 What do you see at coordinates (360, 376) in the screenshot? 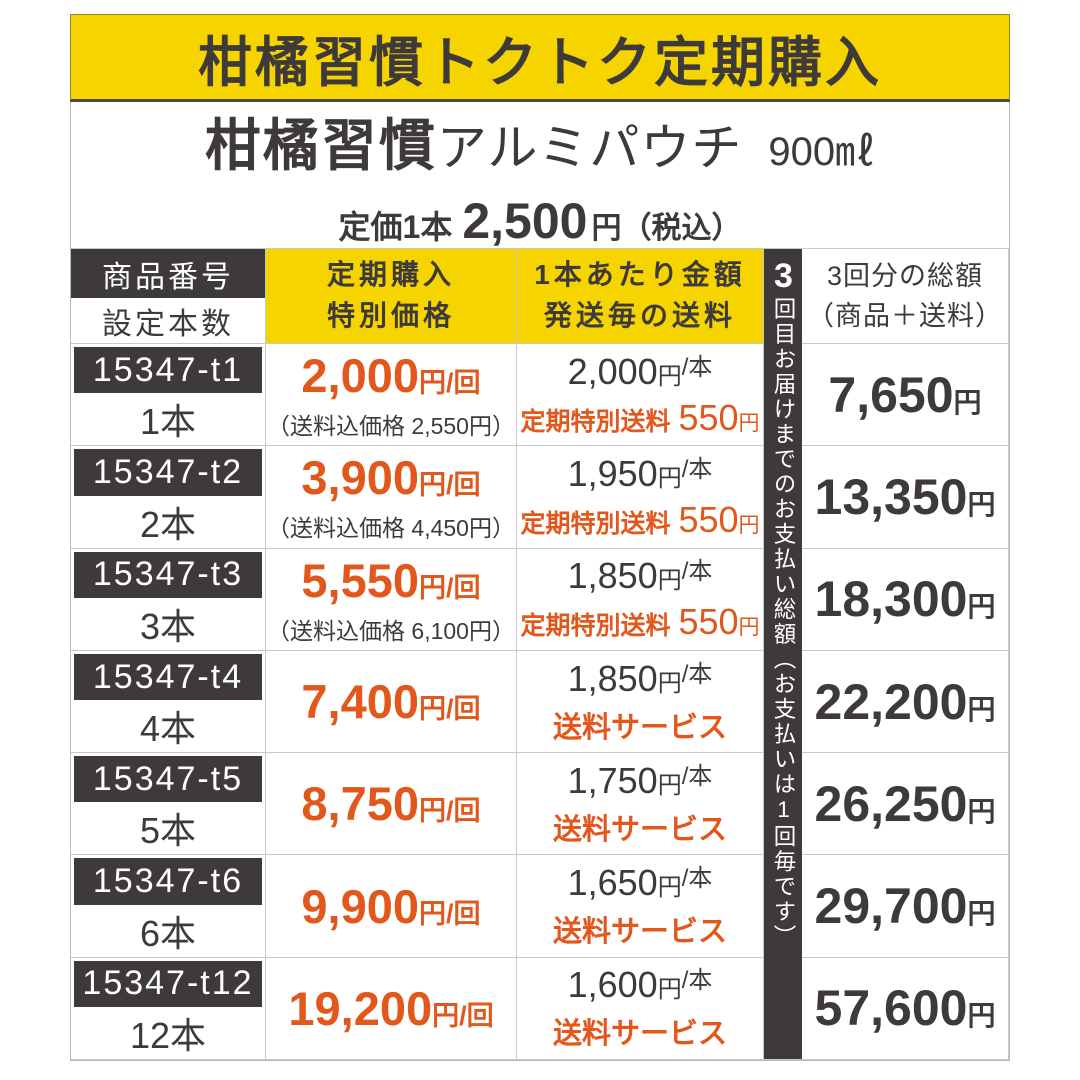
I see `subscription-price-value: 2,000` at bounding box center [360, 376].